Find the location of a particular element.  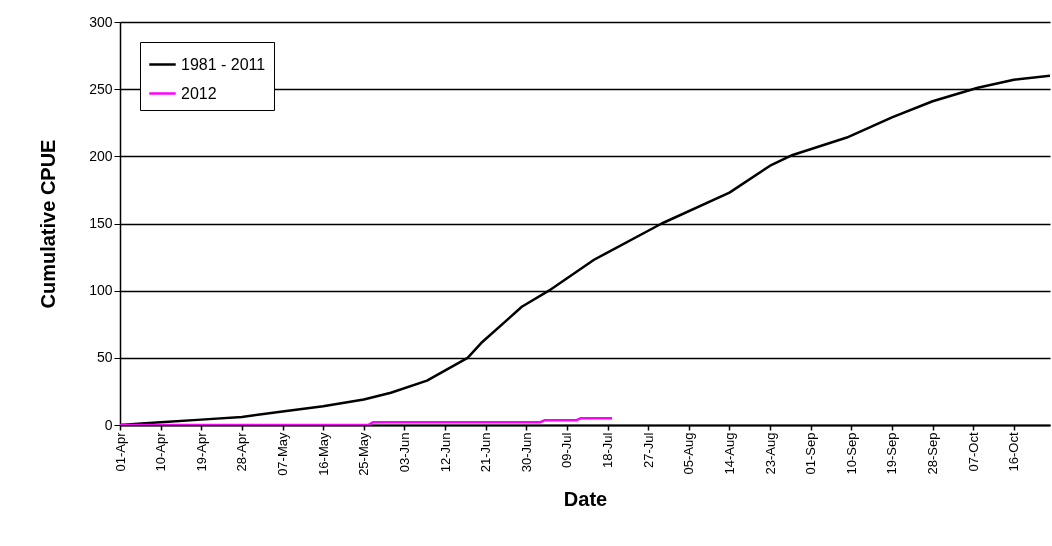

x-tick-label: 30-Jun is located at coordinates (526, 452).